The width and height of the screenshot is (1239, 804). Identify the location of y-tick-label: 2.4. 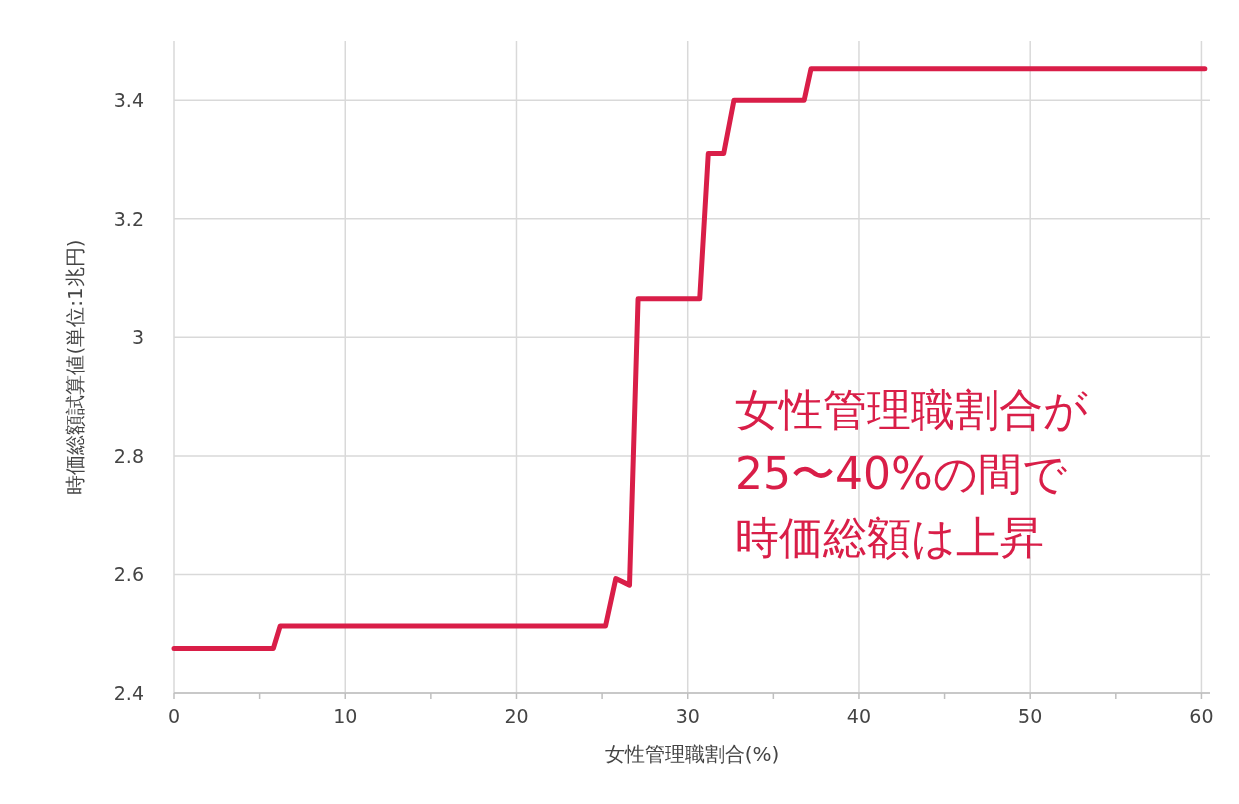
(128, 693).